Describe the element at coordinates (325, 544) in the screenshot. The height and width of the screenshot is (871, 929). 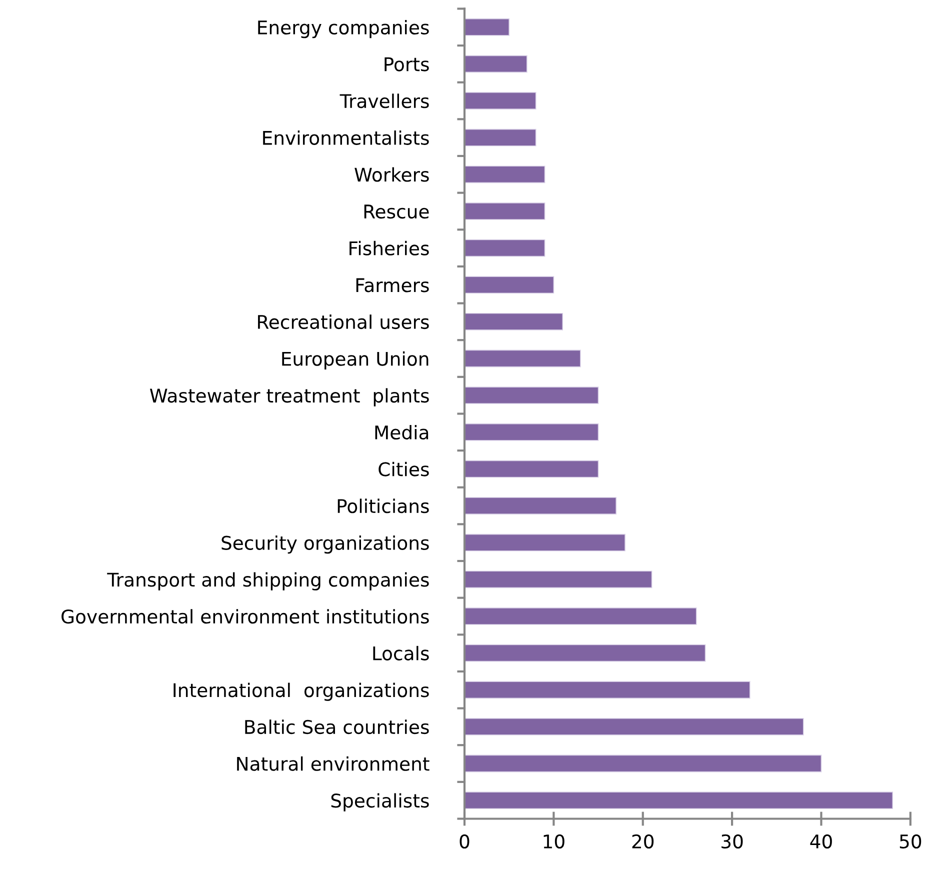
I see `y-tick-label: Security organizations` at that location.